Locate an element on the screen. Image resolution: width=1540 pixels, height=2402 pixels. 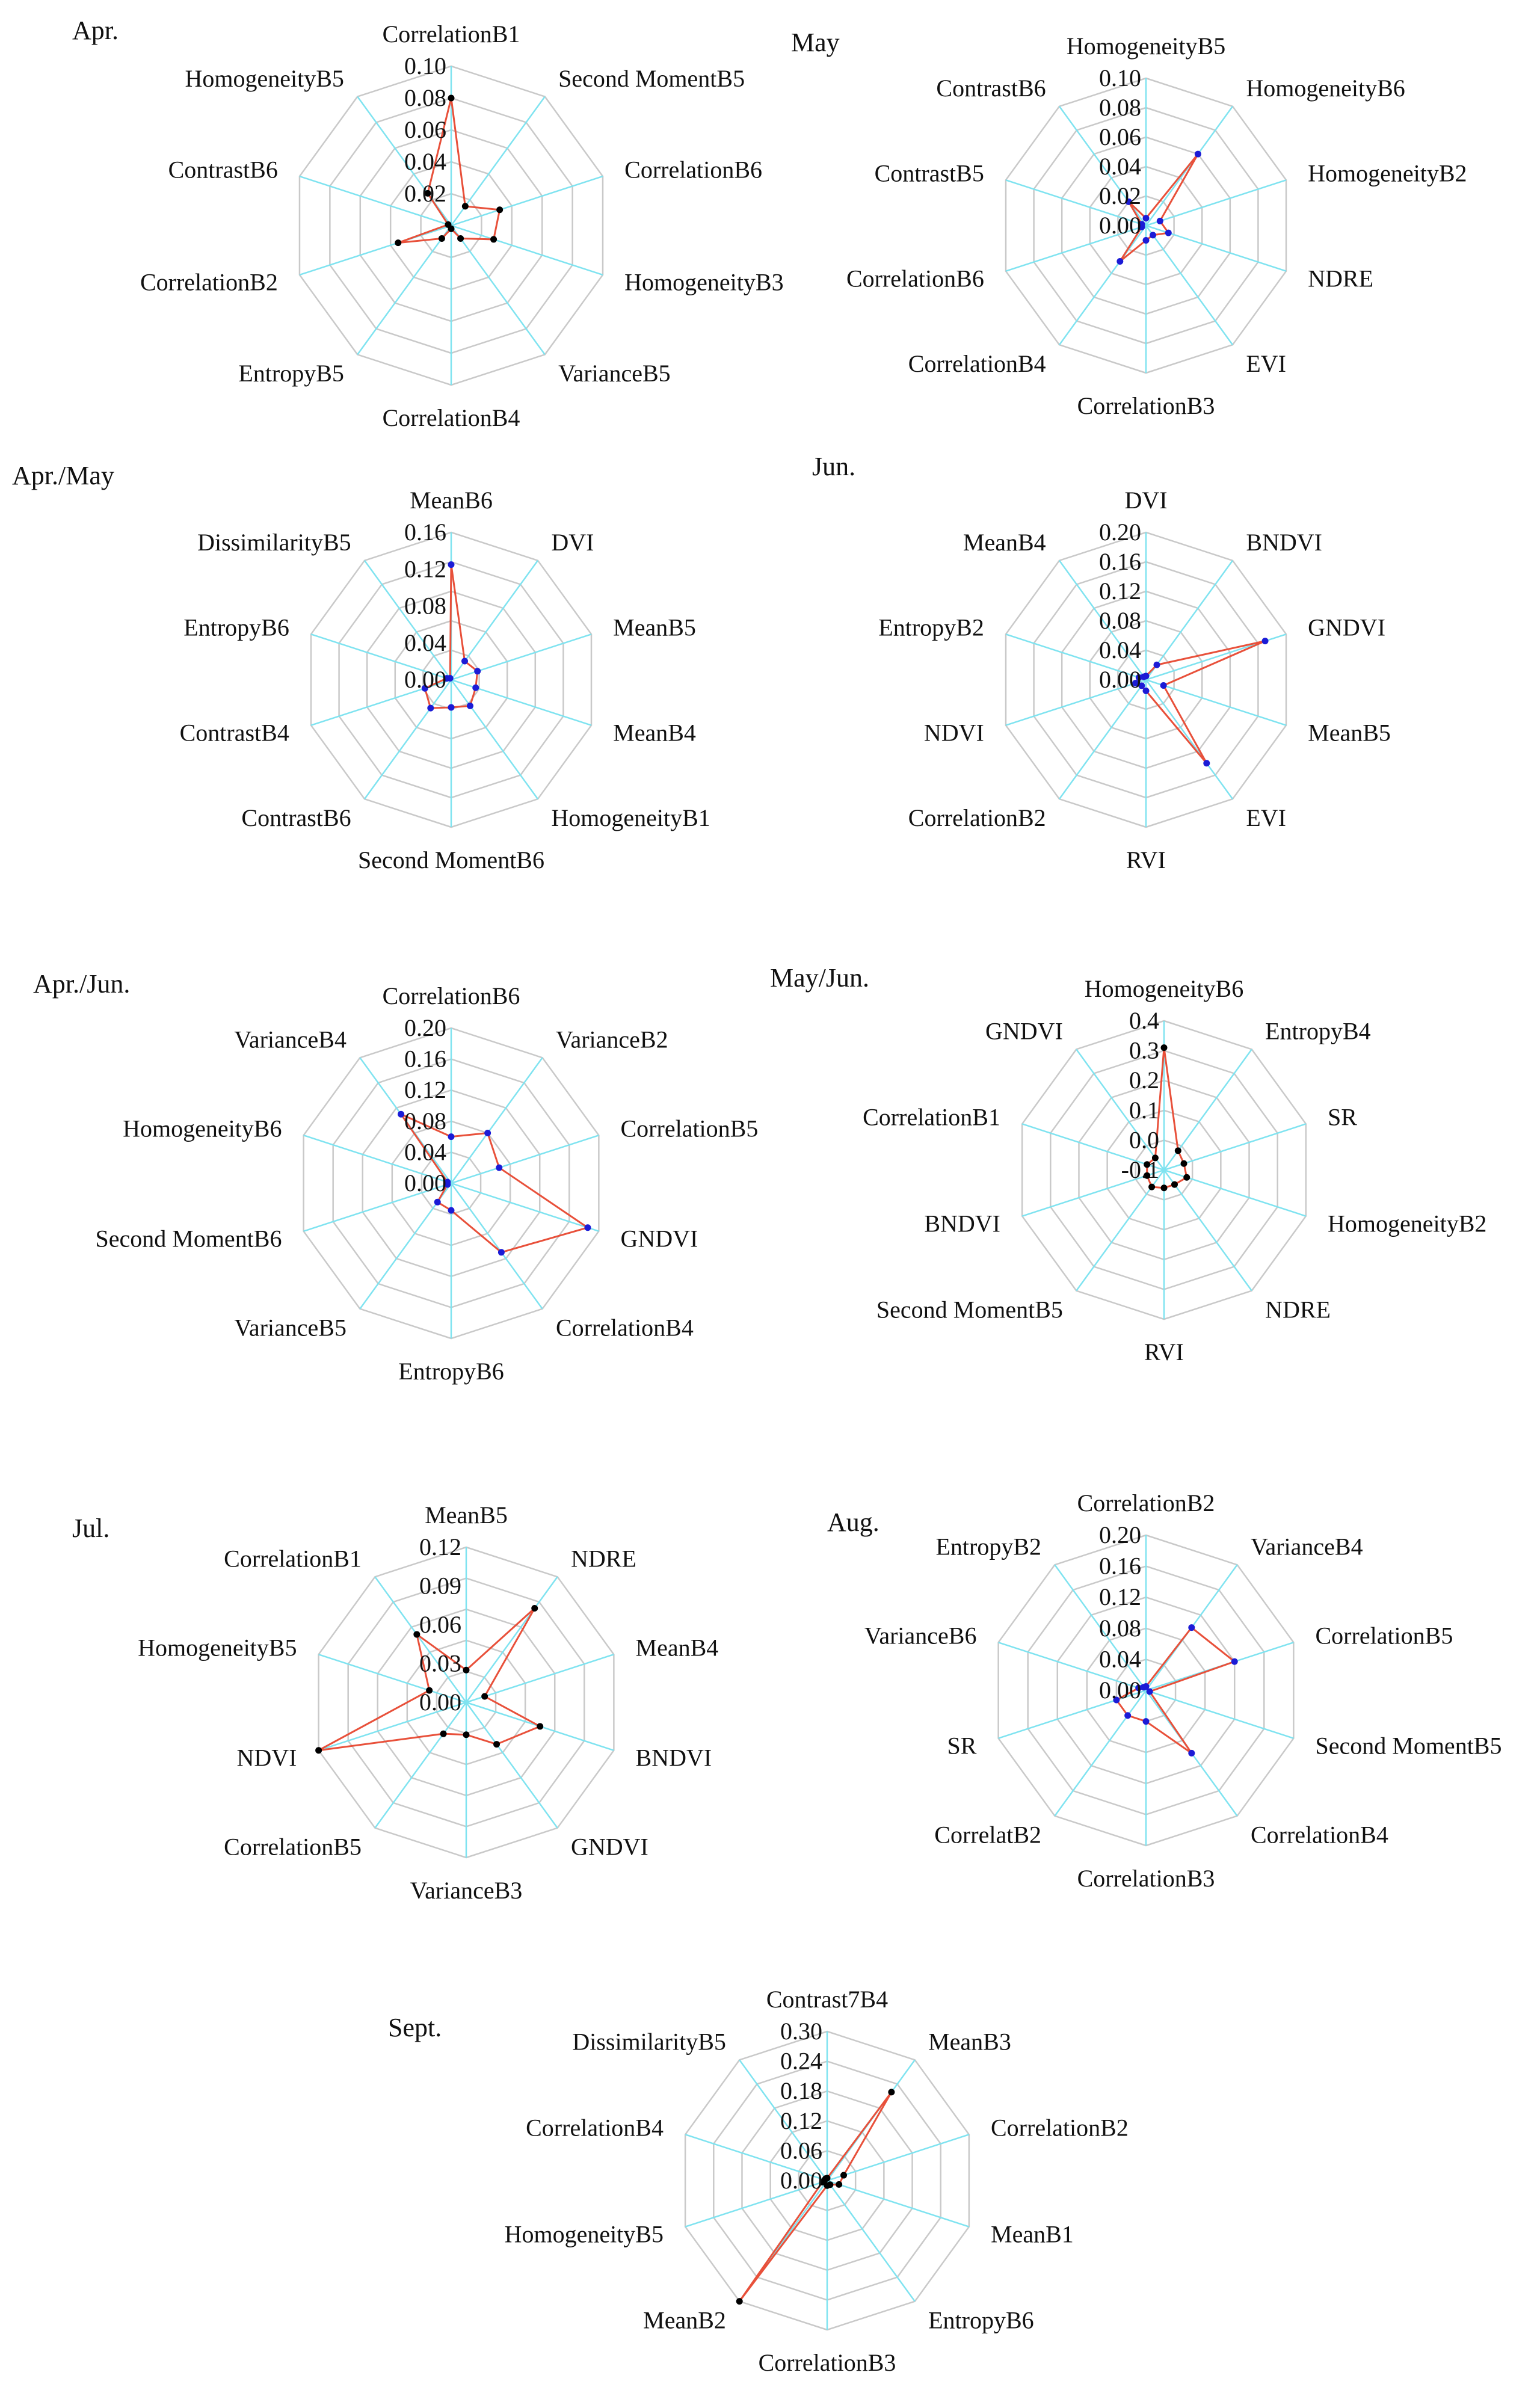
axis-label: CorrelationB5 is located at coordinates (690, 1128).